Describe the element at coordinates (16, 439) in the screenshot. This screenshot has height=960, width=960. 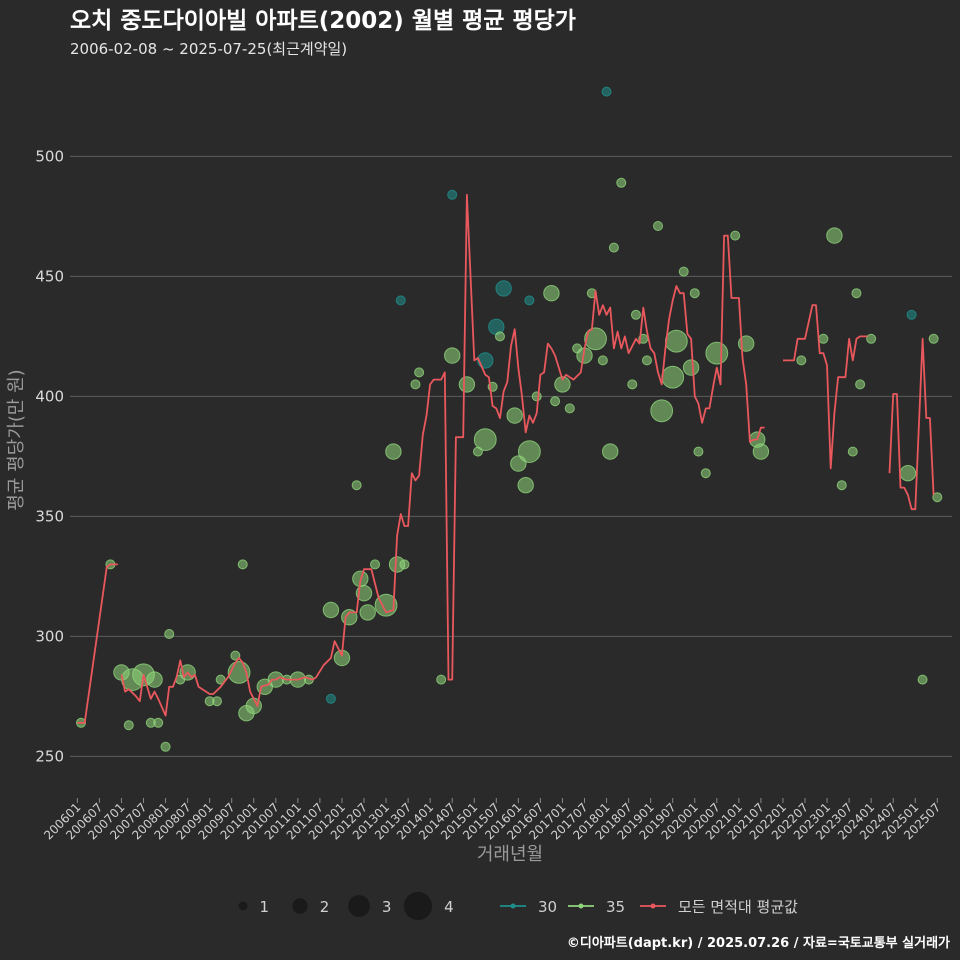
I see `y-axis-title: 평균 평당가(만 원)` at that location.